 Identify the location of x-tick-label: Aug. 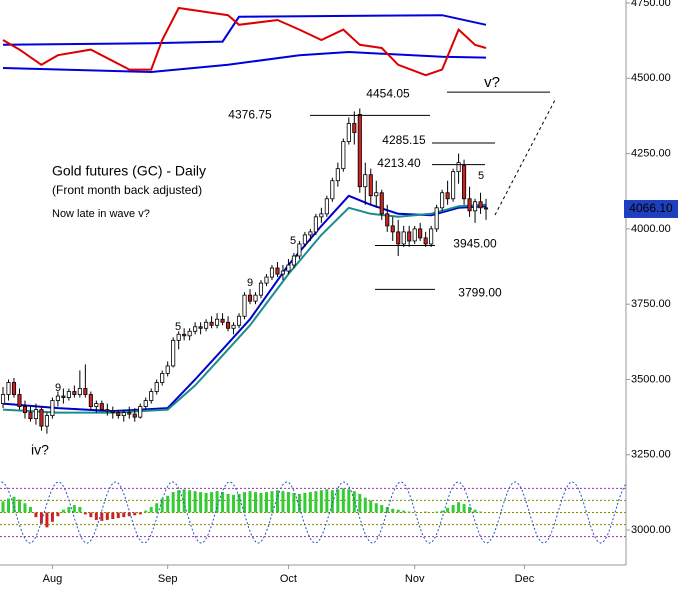
(53, 579).